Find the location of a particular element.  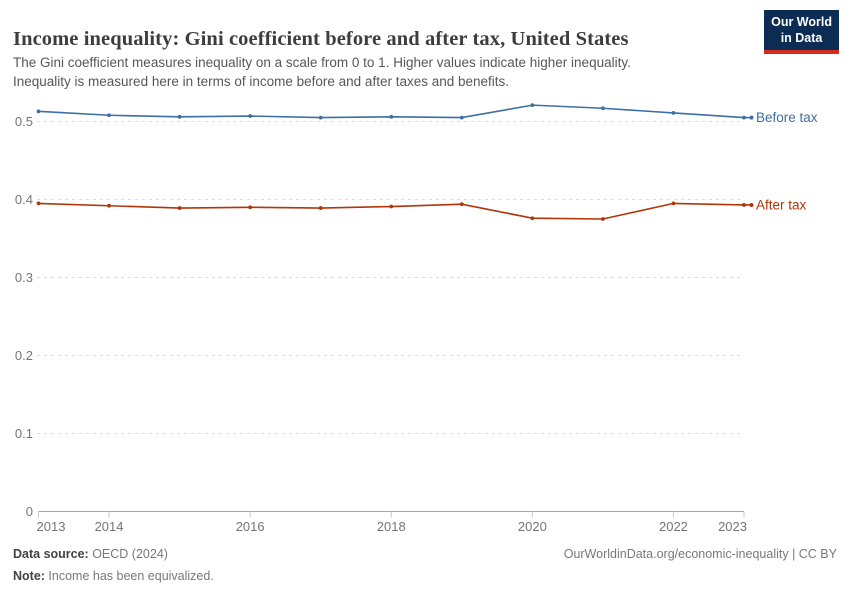

y-tick-label: 0.1 is located at coordinates (24, 433).